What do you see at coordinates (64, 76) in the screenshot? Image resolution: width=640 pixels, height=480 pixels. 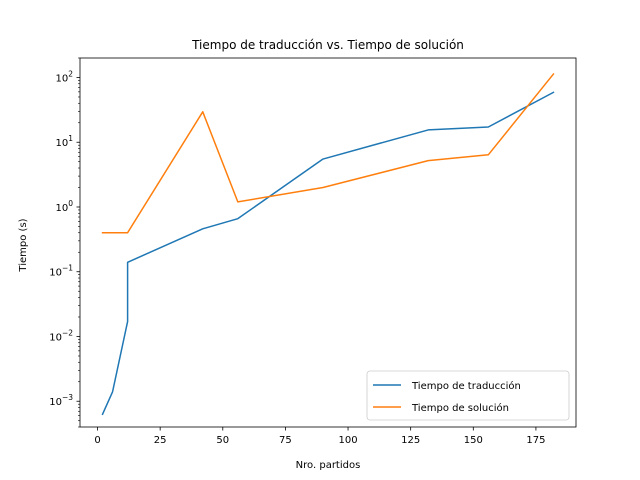 I see `y-tick-label: 10²` at bounding box center [64, 76].